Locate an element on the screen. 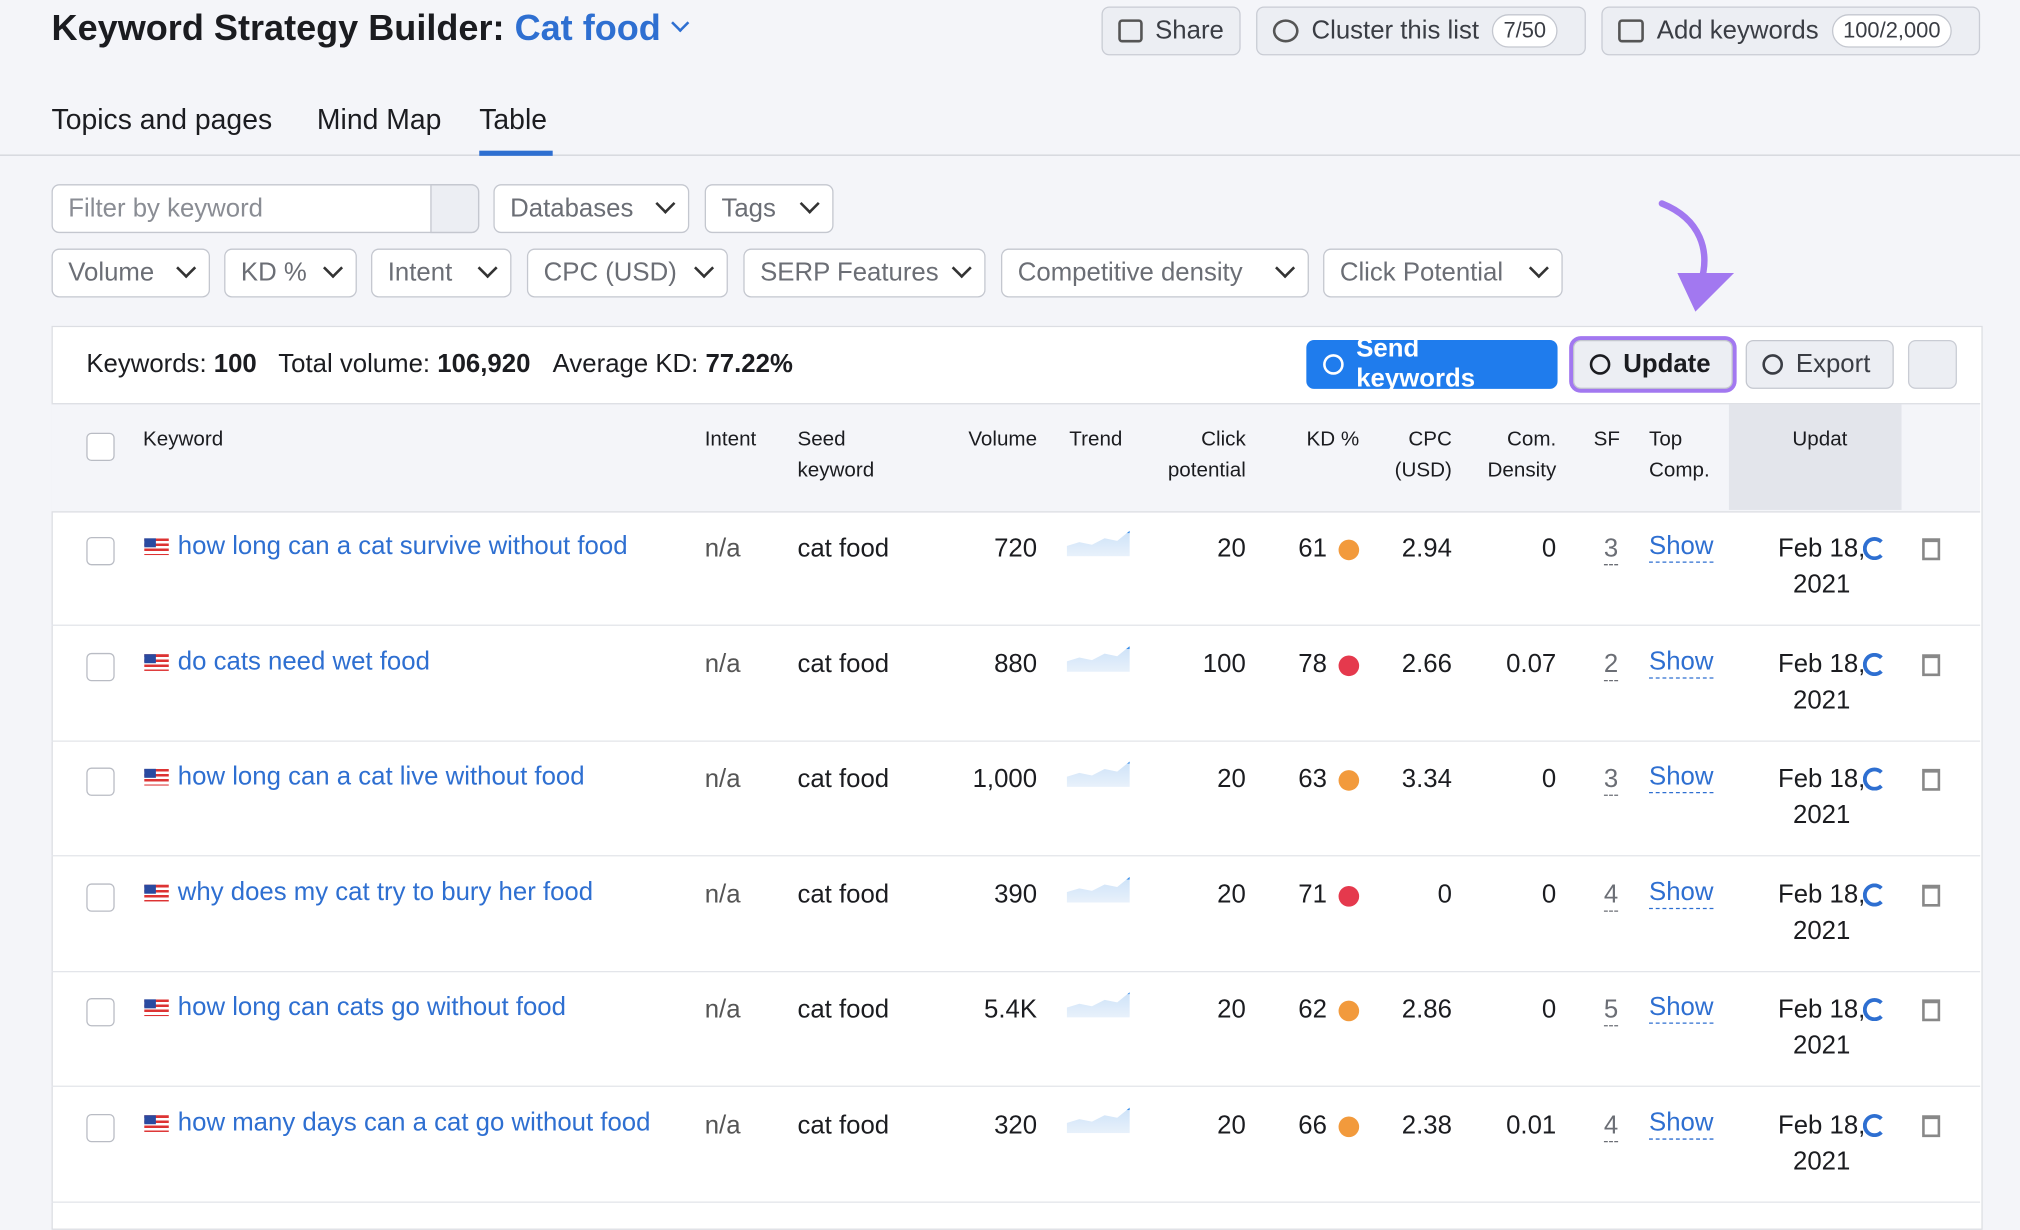 This screenshot has width=2020, height=1230. sorted-column is located at coordinates (1815, 457).